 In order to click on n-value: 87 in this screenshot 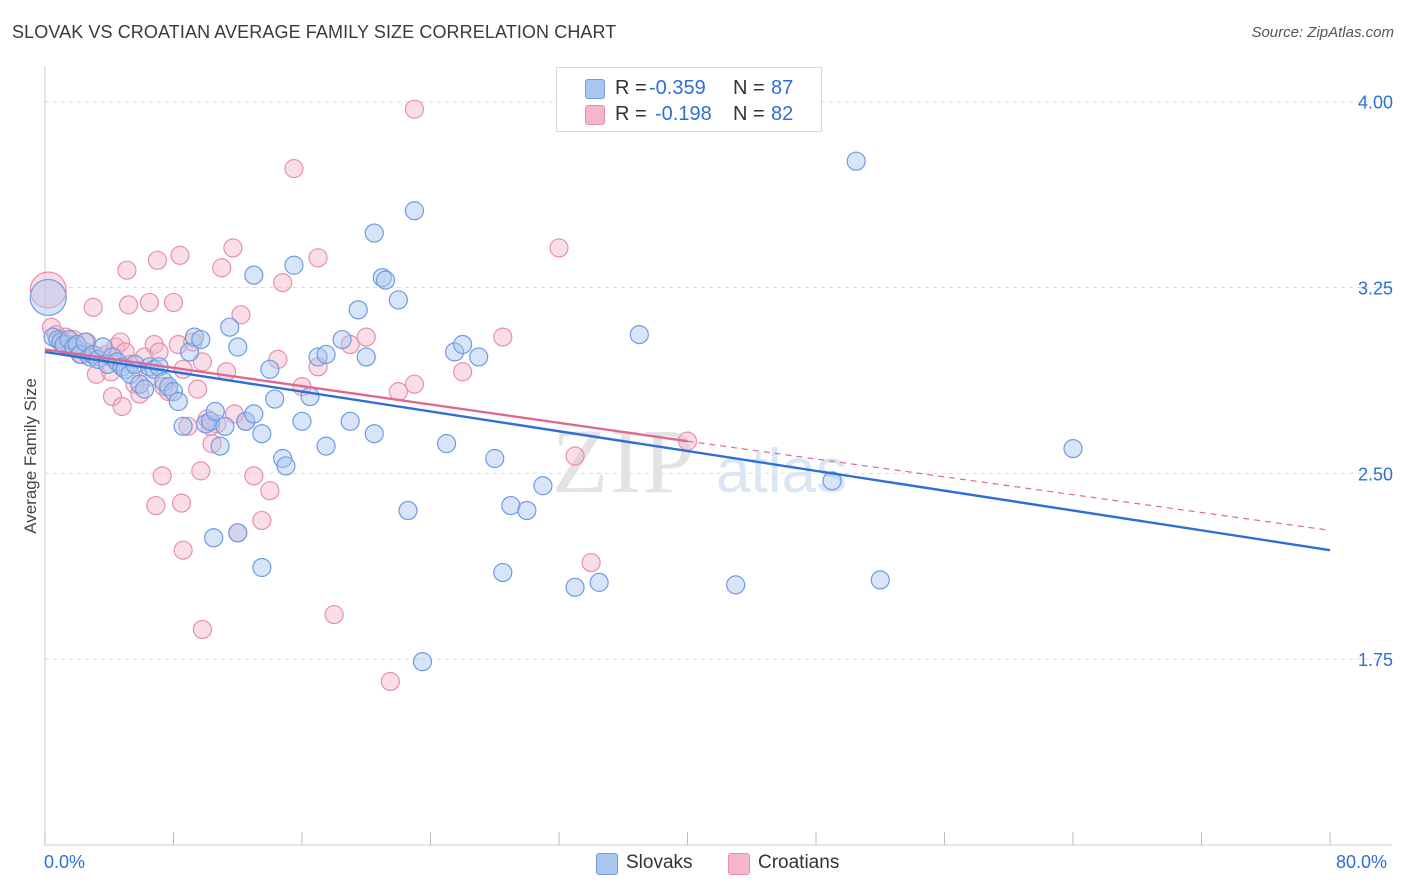, I will do `click(782, 88)`.